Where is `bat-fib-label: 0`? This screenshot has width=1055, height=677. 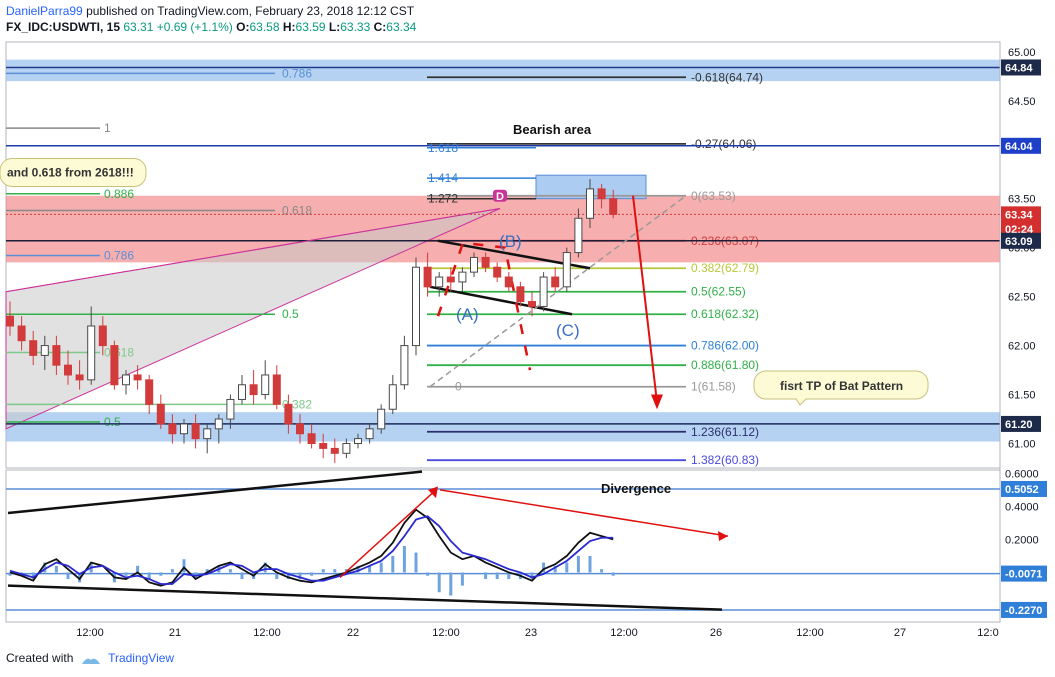
bat-fib-label: 0 is located at coordinates (458, 387).